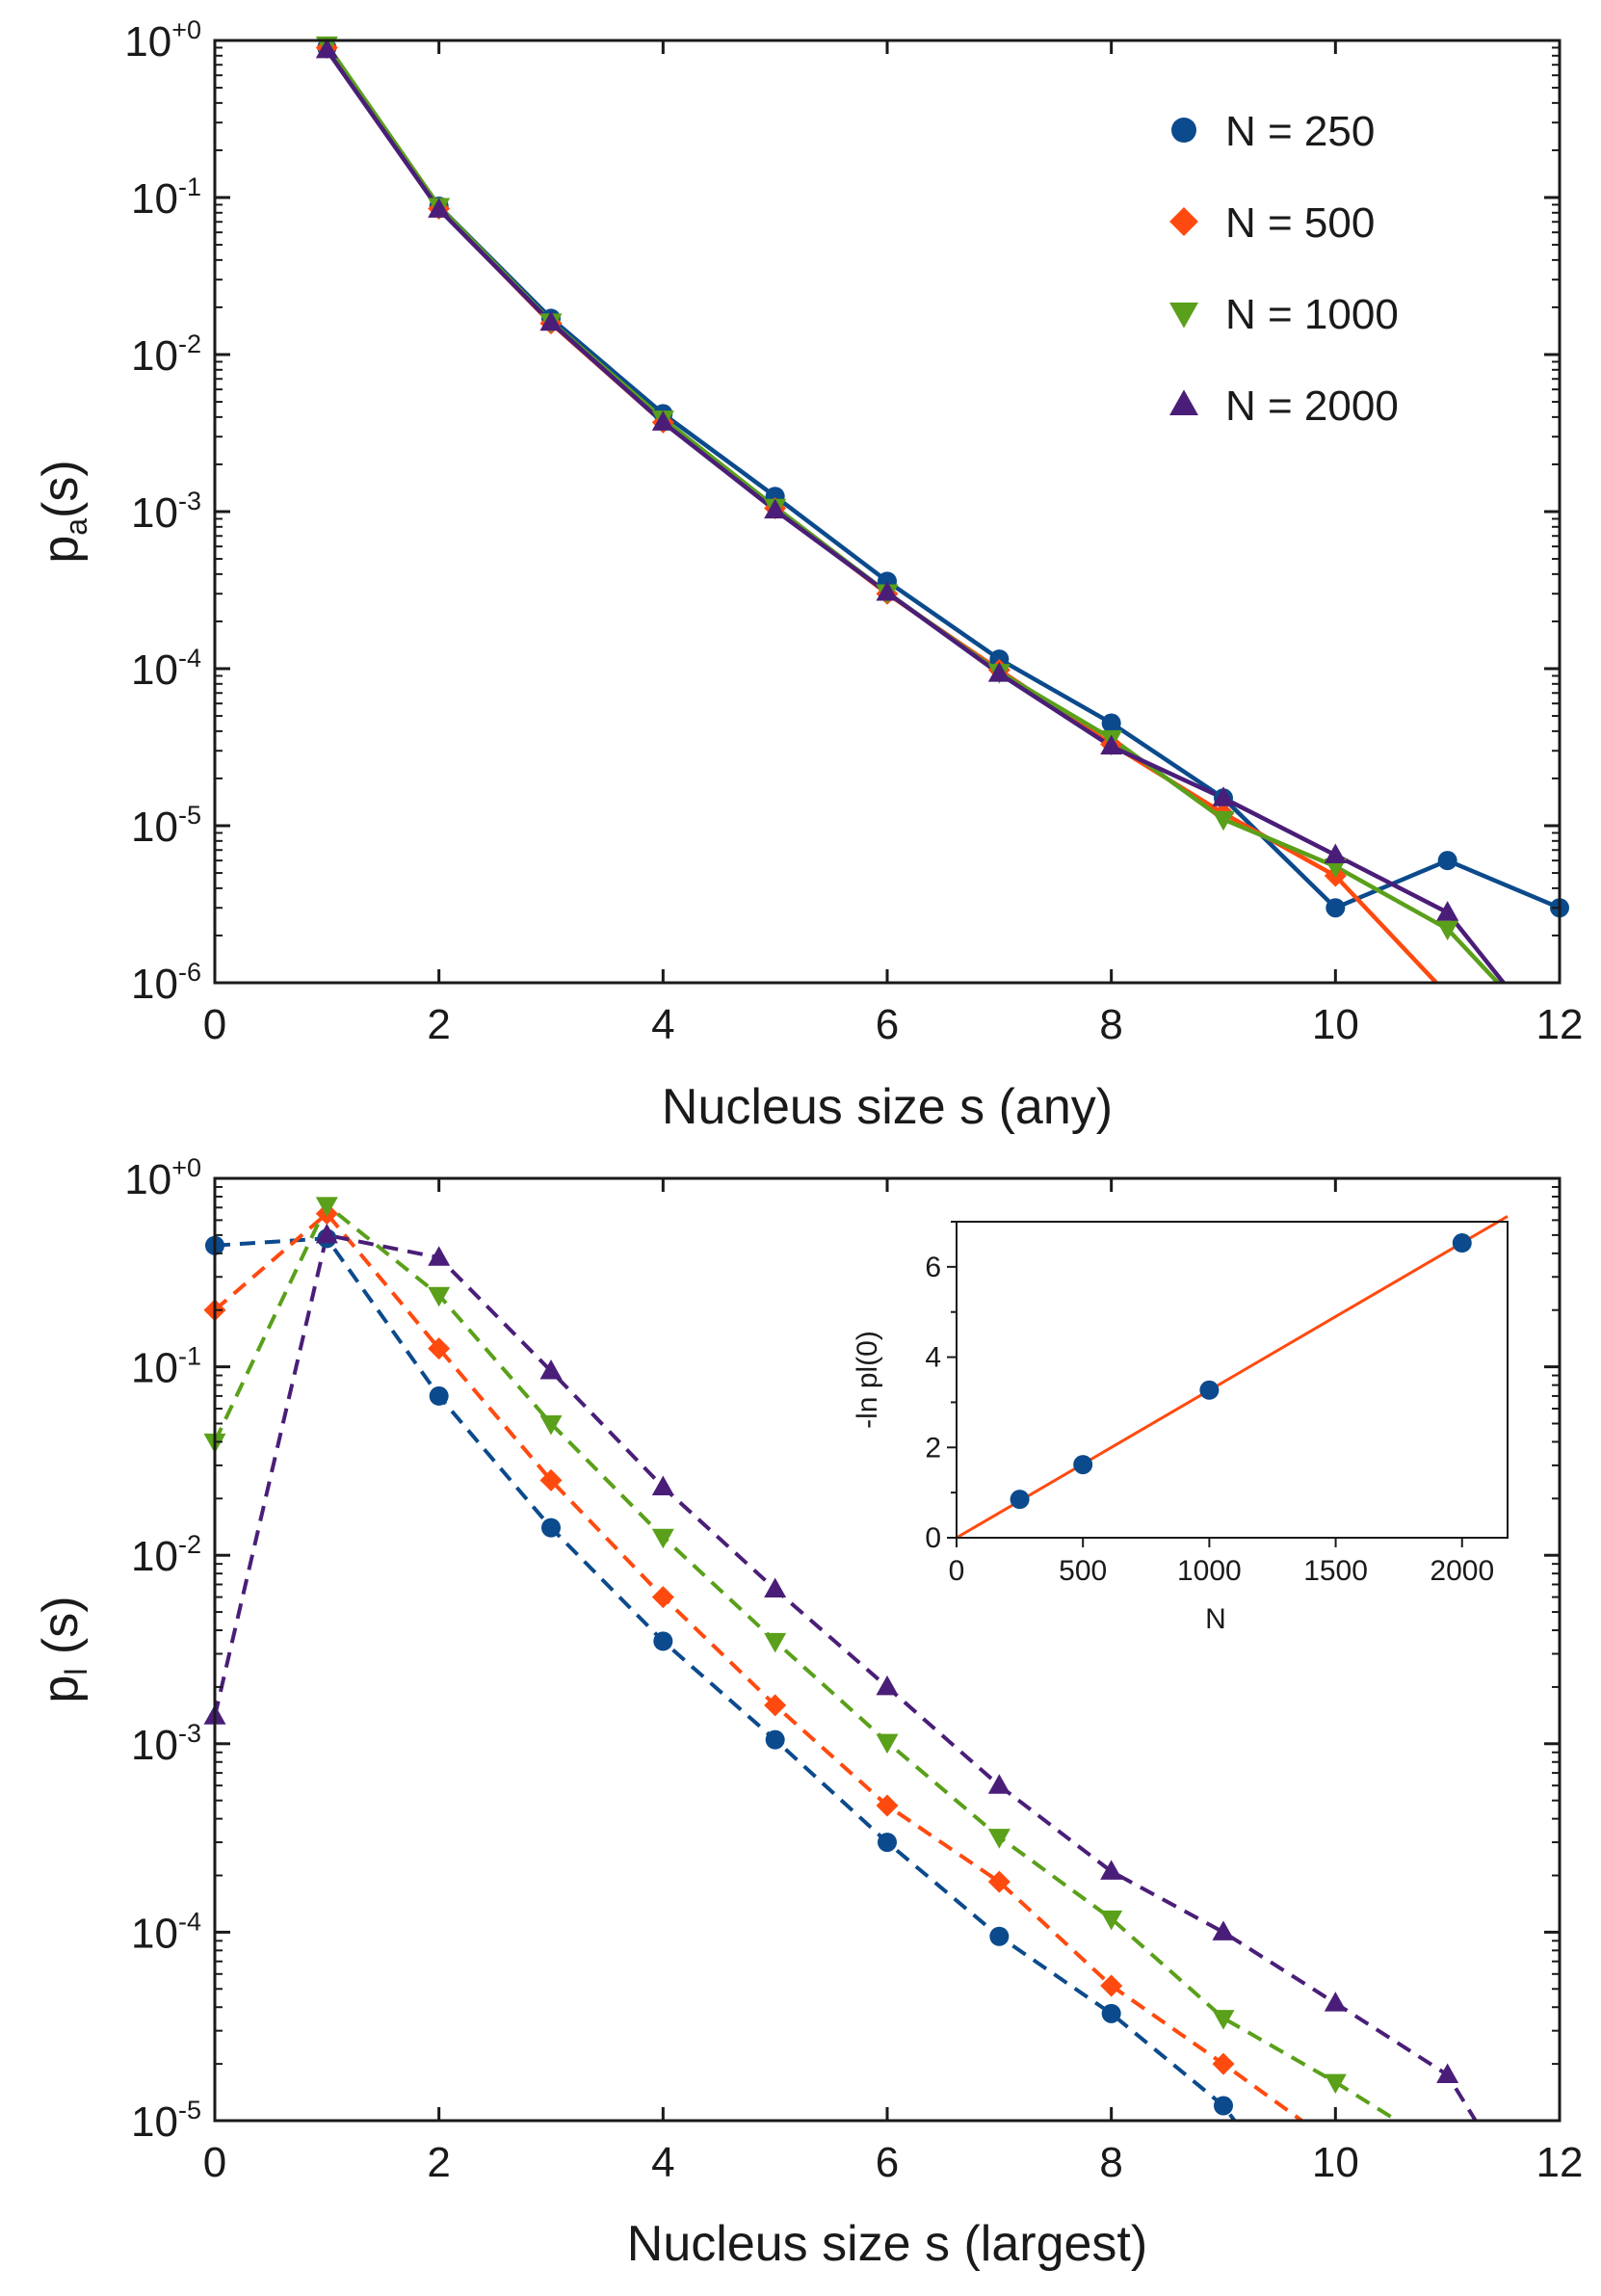 Image resolution: width=1601 pixels, height=2296 pixels. I want to click on top-legend: N = 250 N = 500 N = 1000 N = 2000, so click(1284, 269).